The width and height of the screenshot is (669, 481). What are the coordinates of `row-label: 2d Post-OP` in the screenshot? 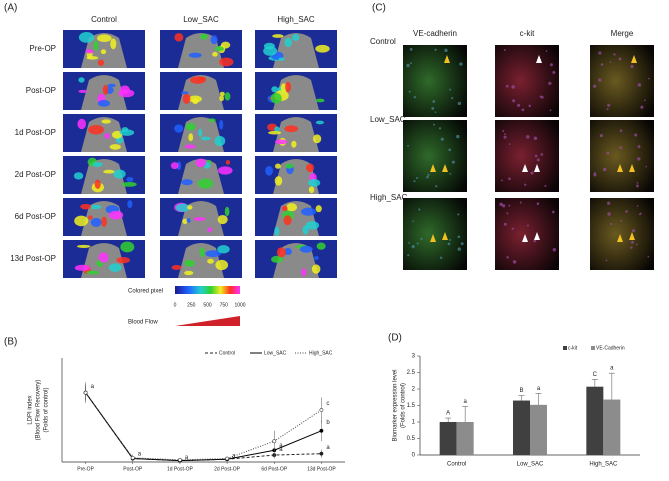 It's located at (35, 174).